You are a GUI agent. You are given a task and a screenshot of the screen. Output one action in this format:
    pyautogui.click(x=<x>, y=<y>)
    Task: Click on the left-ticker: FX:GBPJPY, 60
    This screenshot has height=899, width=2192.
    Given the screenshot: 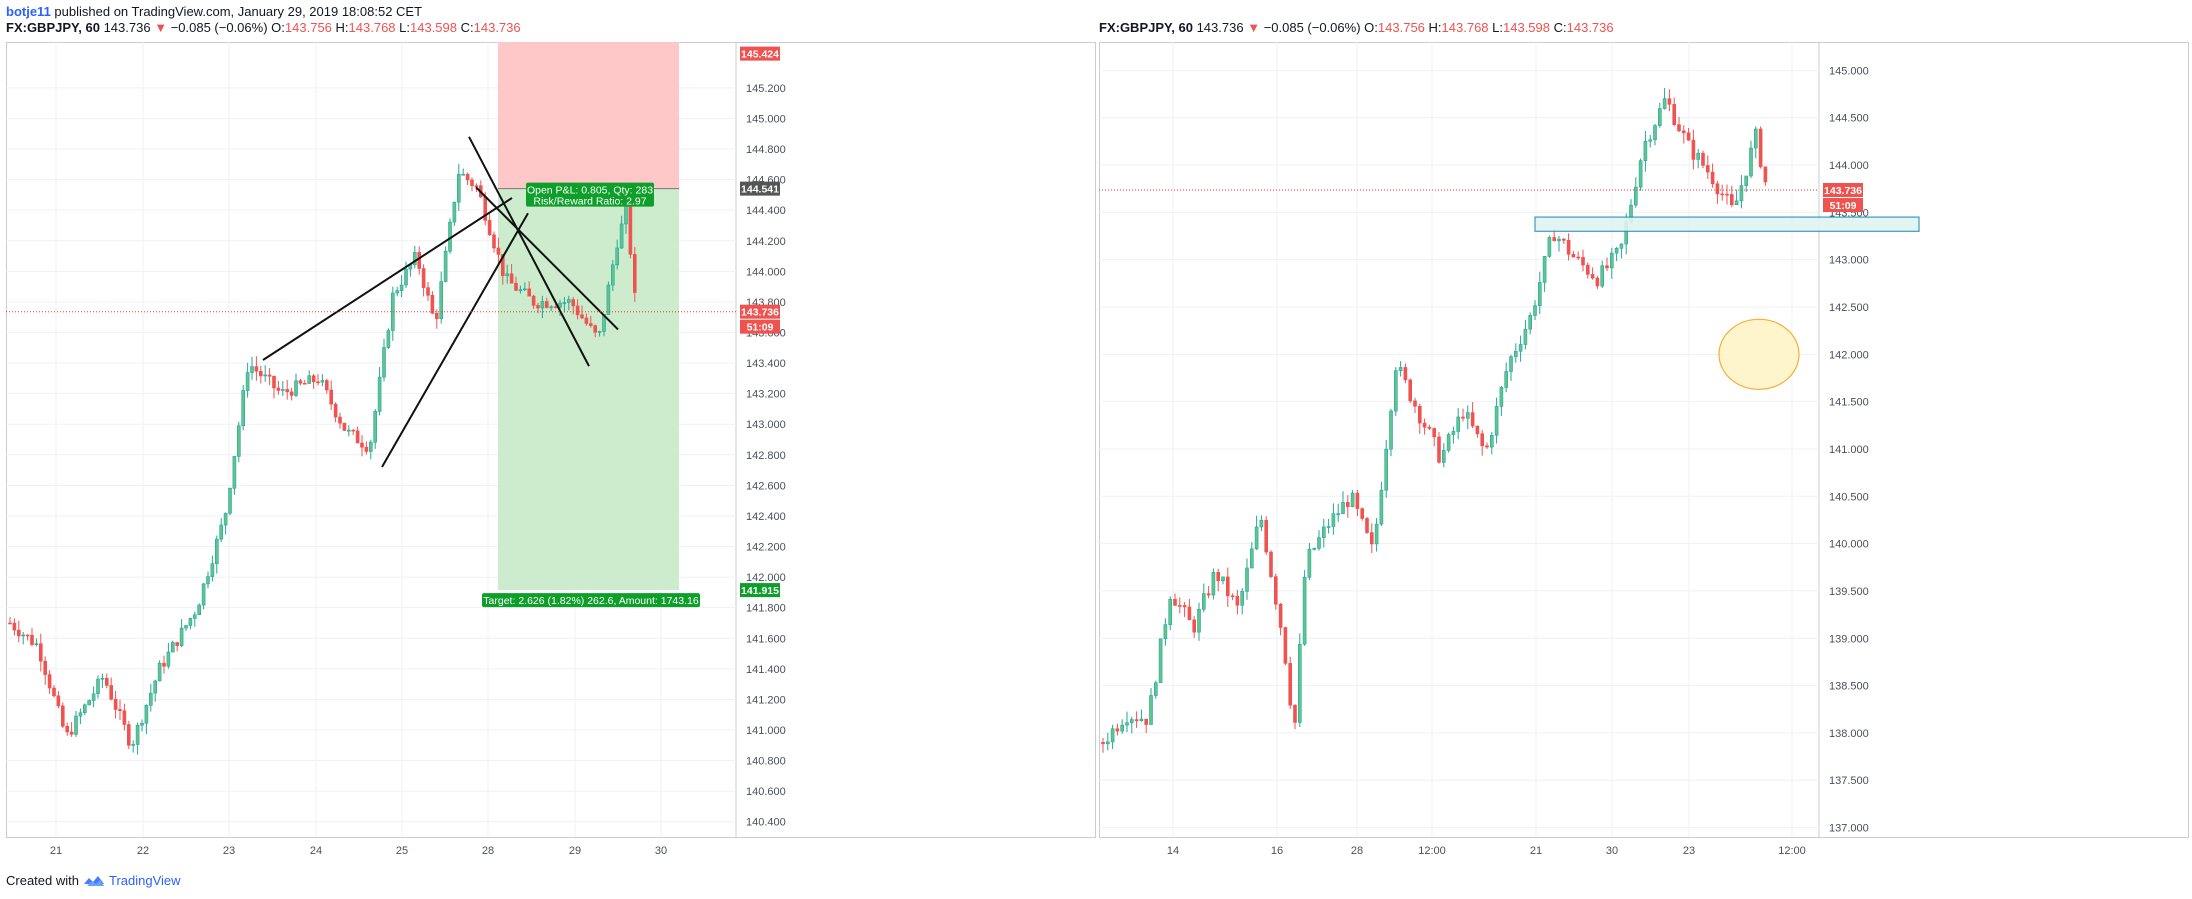 What is the action you would take?
    pyautogui.click(x=53, y=27)
    